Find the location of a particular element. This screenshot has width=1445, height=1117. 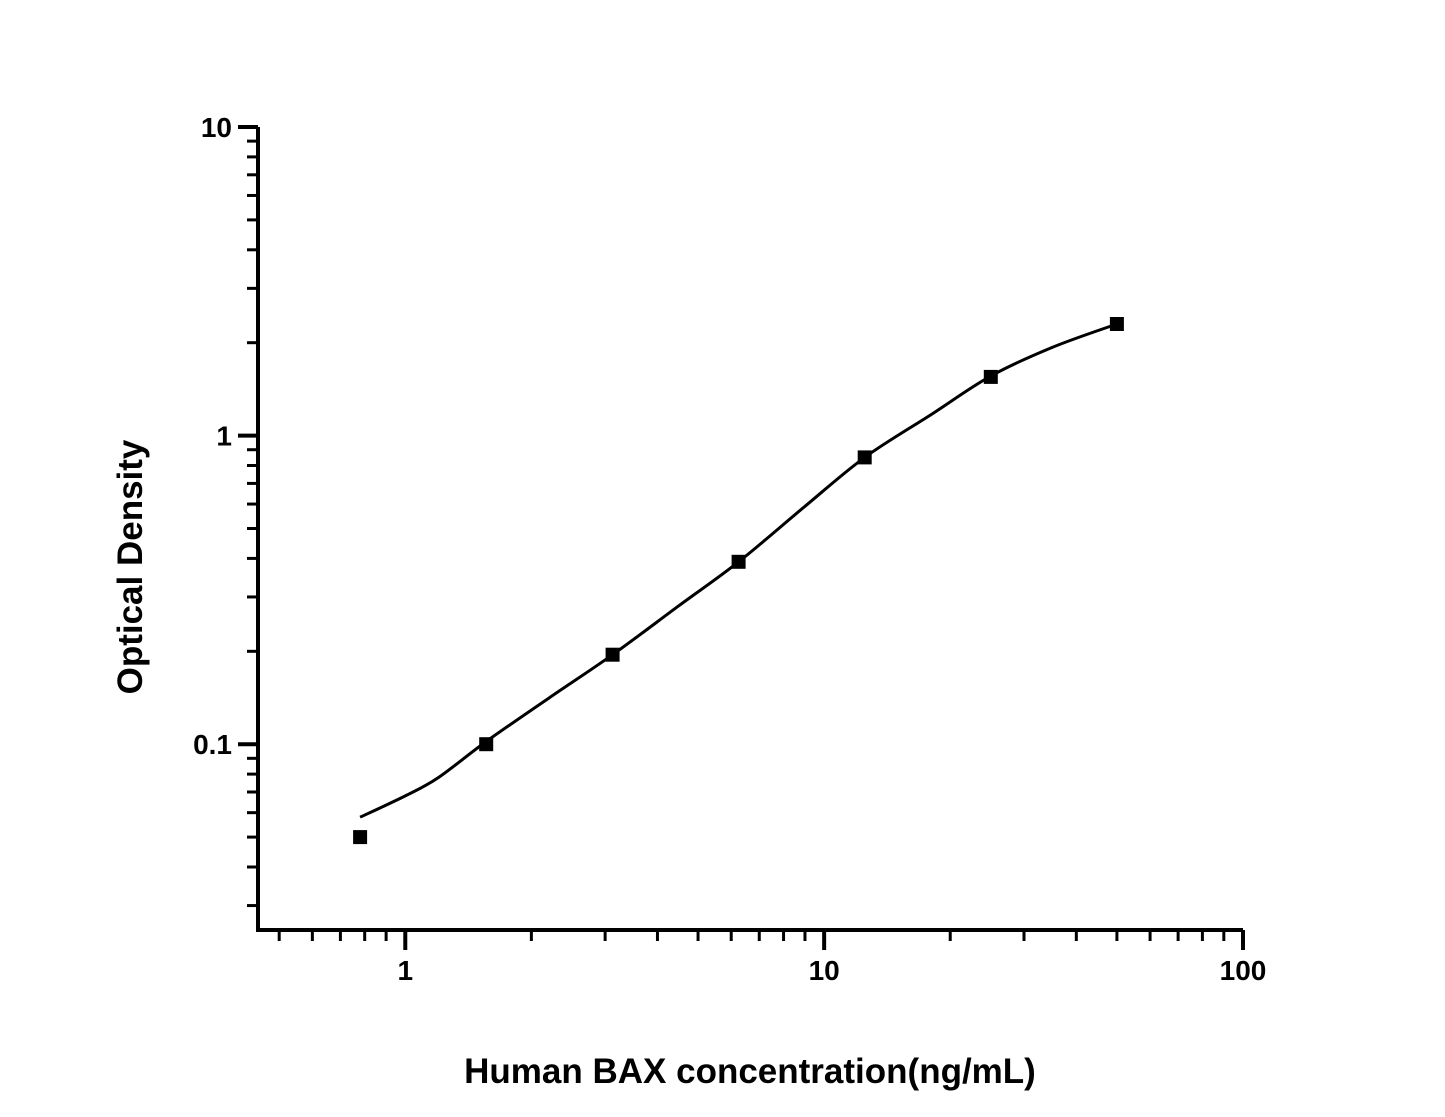

x-tick-label: 100 is located at coordinates (1243, 970).